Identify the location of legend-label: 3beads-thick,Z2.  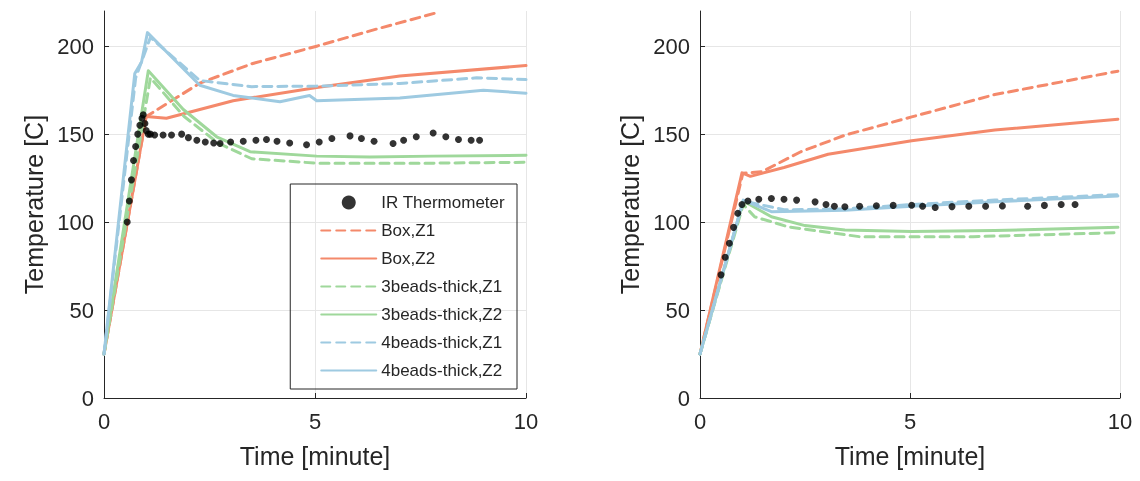
(442, 314).